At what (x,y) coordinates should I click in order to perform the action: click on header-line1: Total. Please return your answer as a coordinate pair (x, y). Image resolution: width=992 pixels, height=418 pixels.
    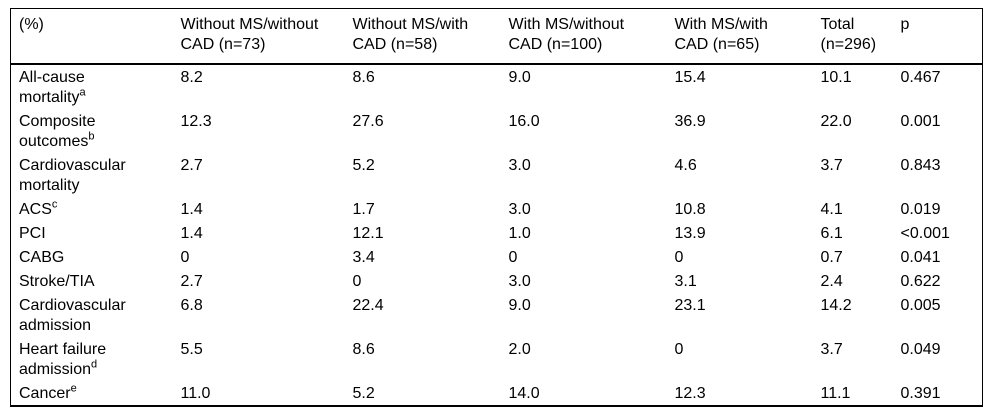
    Looking at the image, I should click on (837, 24).